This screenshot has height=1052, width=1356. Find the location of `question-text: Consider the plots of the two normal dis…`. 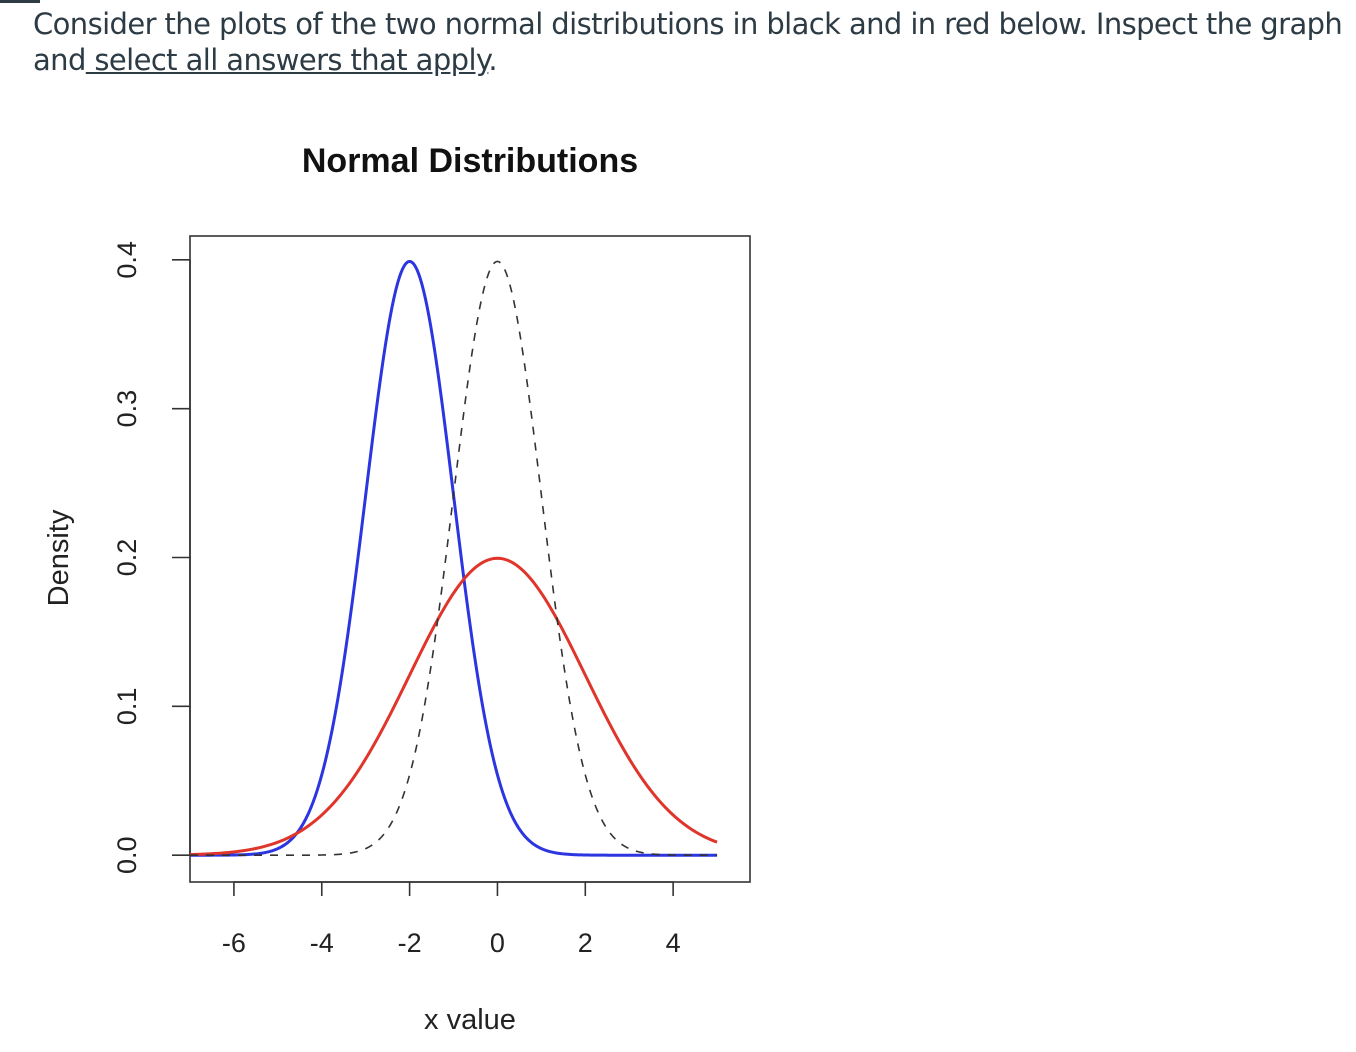

question-text: Consider the plots of the two normal dis… is located at coordinates (688, 42).